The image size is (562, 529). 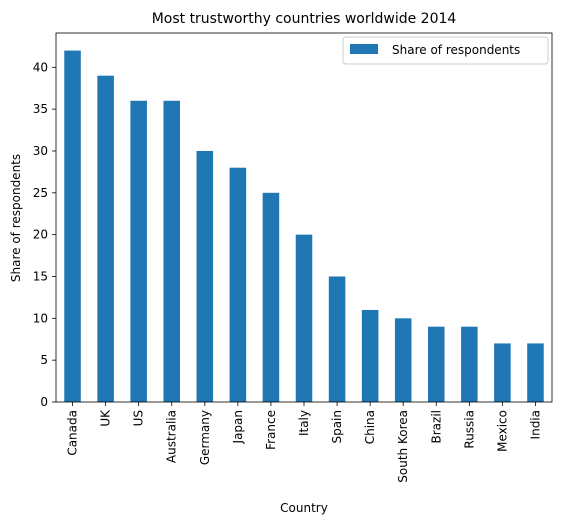 I want to click on y-axis-label: Share of respondents, so click(x=16, y=218).